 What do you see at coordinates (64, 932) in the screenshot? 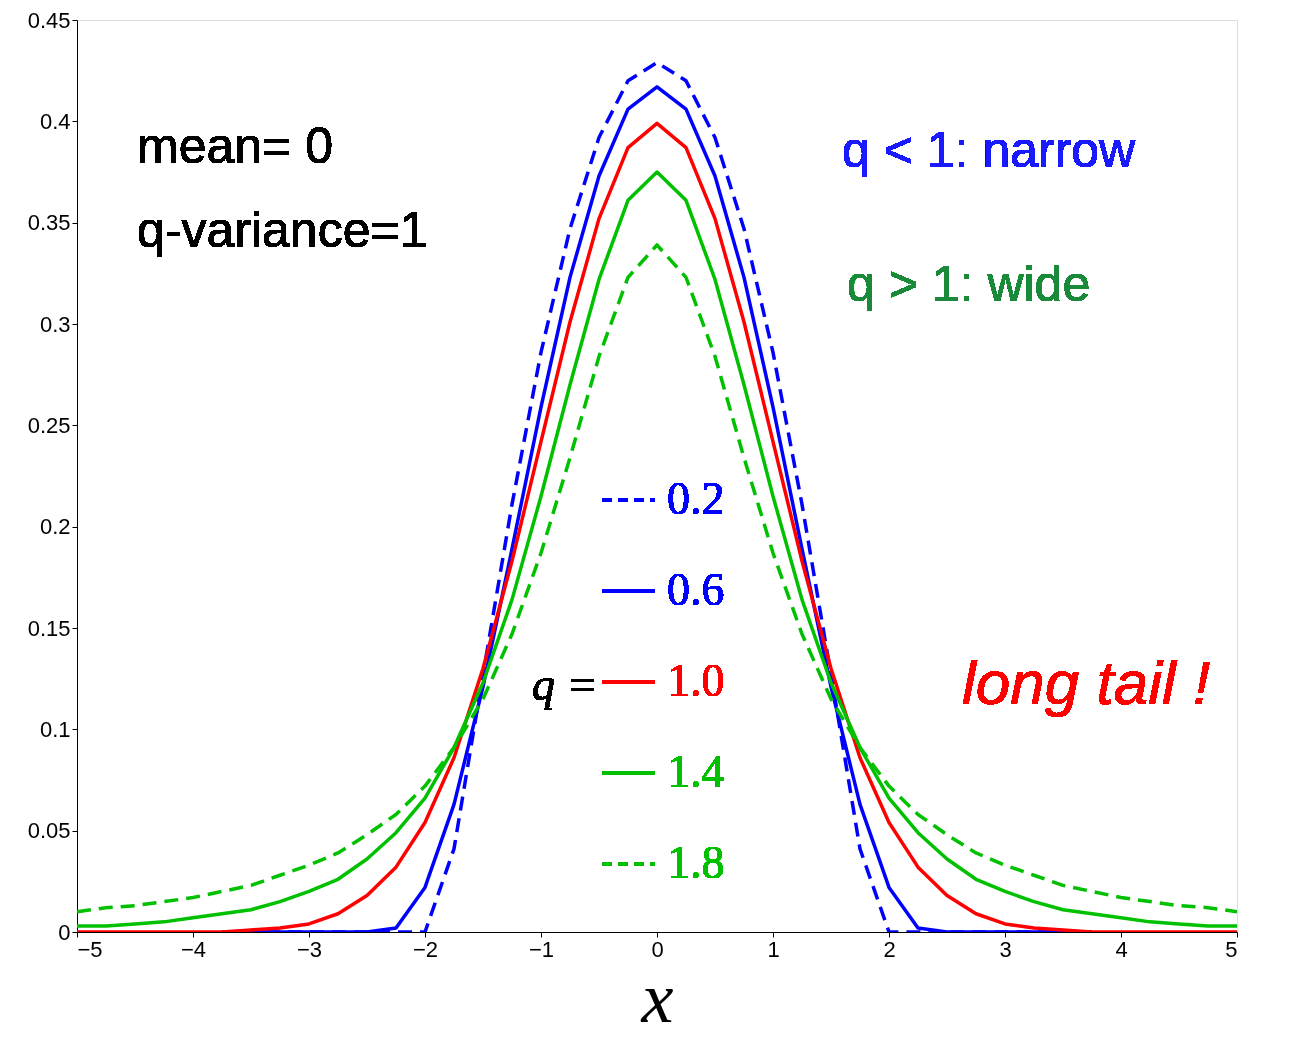
I see `y-tick-label: 0` at bounding box center [64, 932].